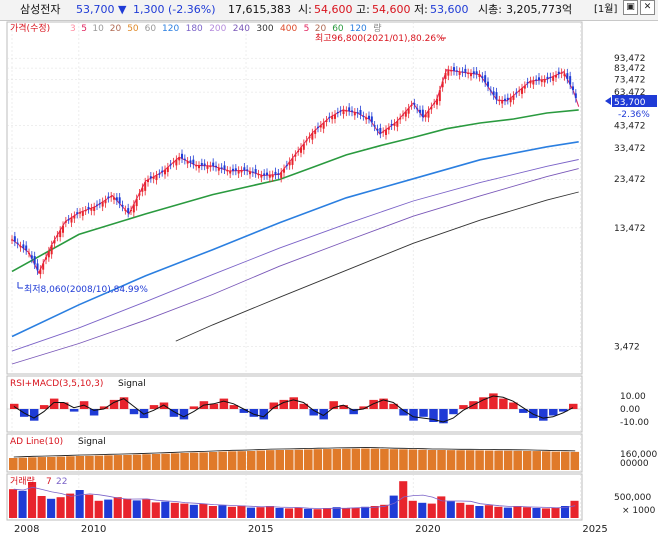 The image size is (658, 538). What do you see at coordinates (391, 9) in the screenshot?
I see `high-value: 54,600` at bounding box center [391, 9].